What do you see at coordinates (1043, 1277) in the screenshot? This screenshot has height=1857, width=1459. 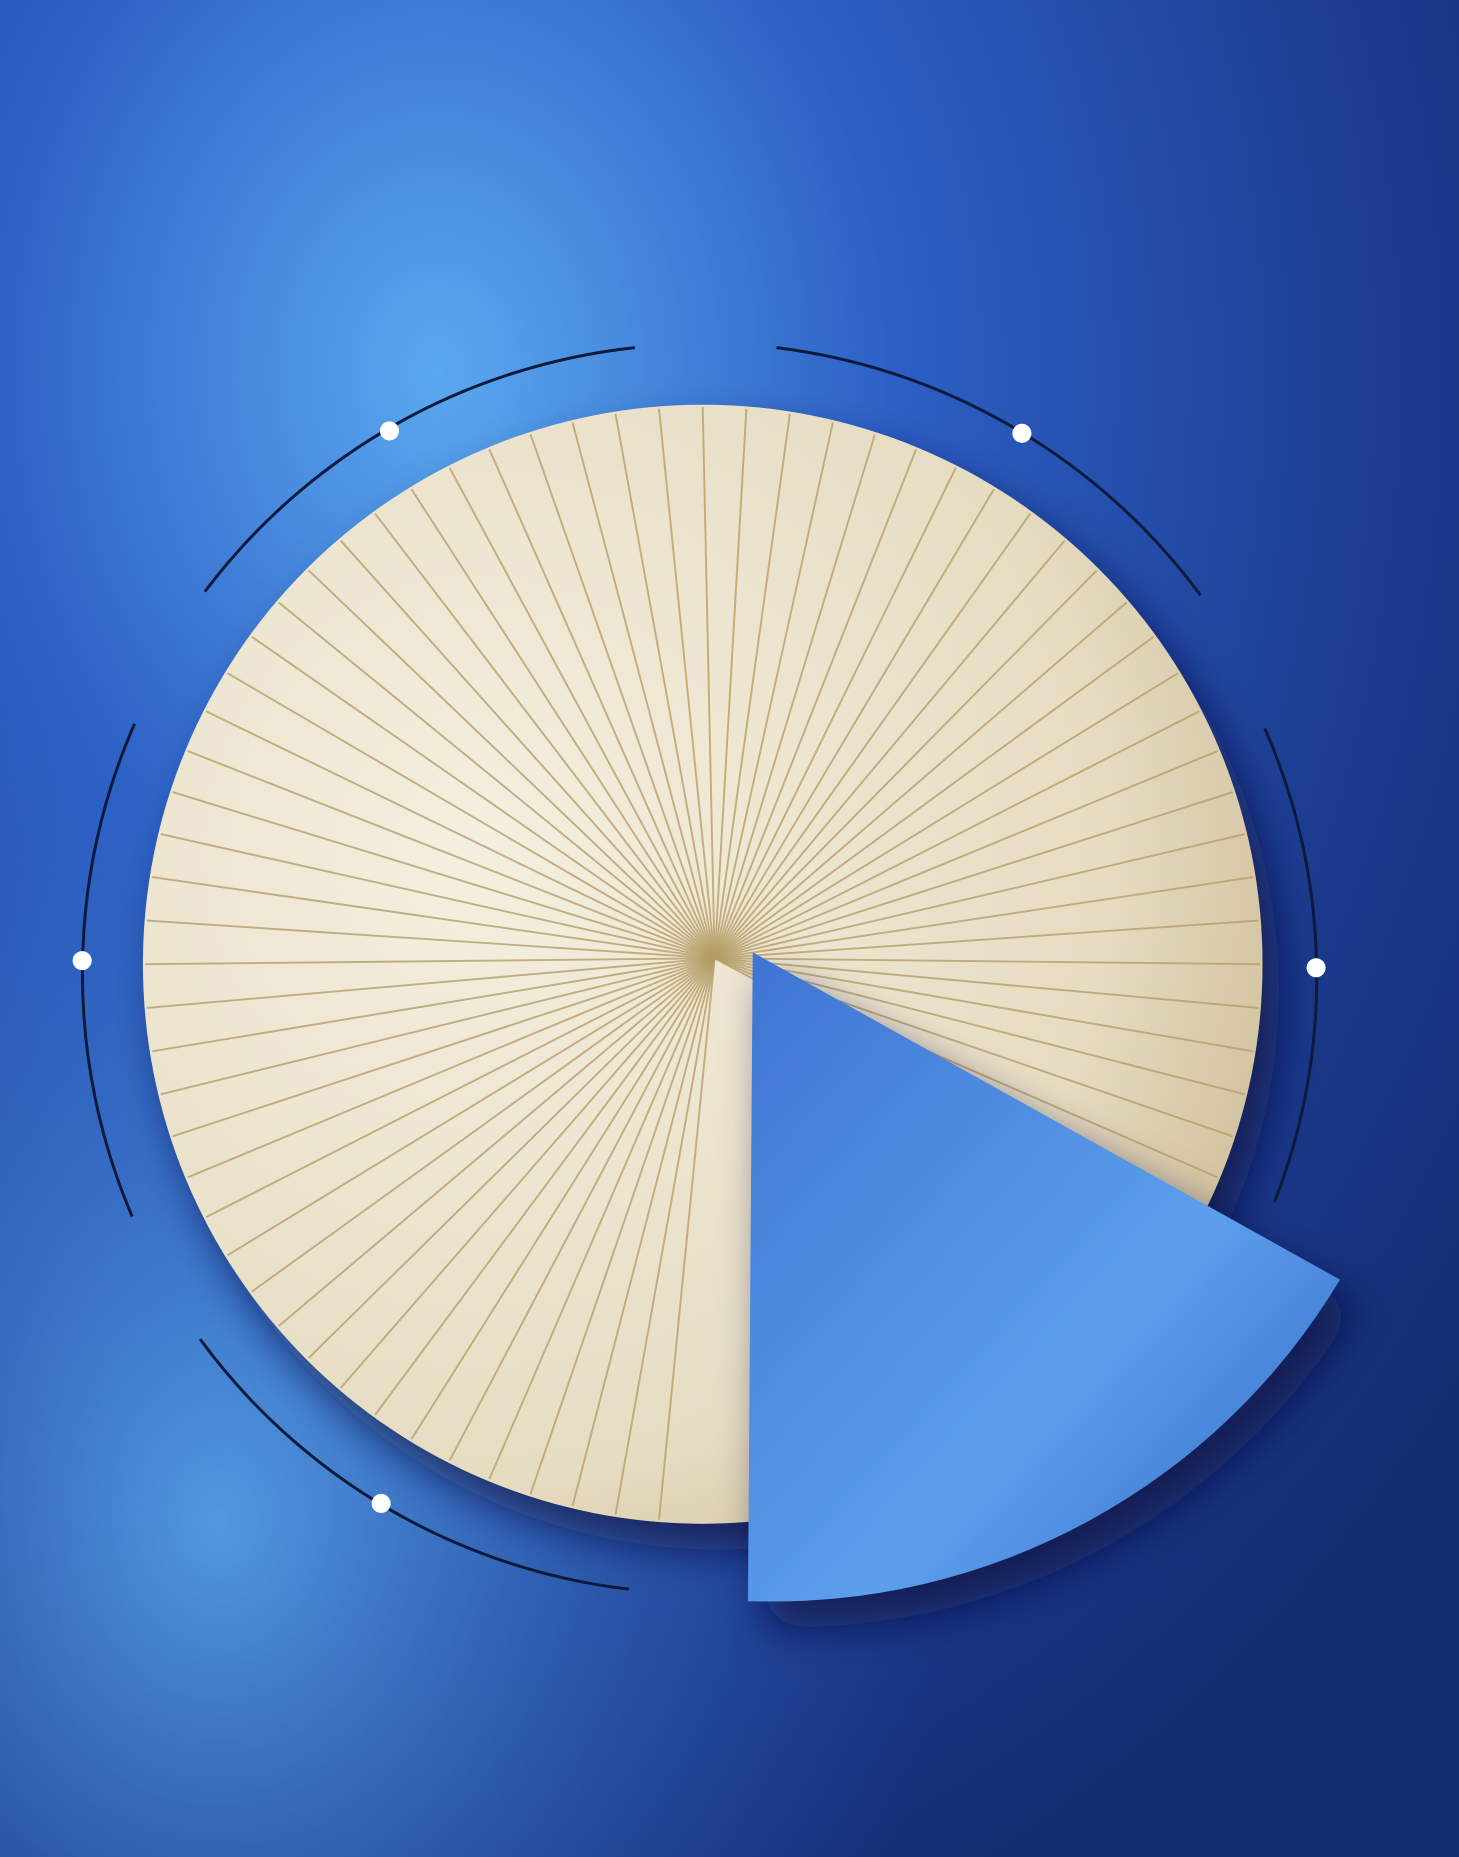 I see `pulled-wedge` at bounding box center [1043, 1277].